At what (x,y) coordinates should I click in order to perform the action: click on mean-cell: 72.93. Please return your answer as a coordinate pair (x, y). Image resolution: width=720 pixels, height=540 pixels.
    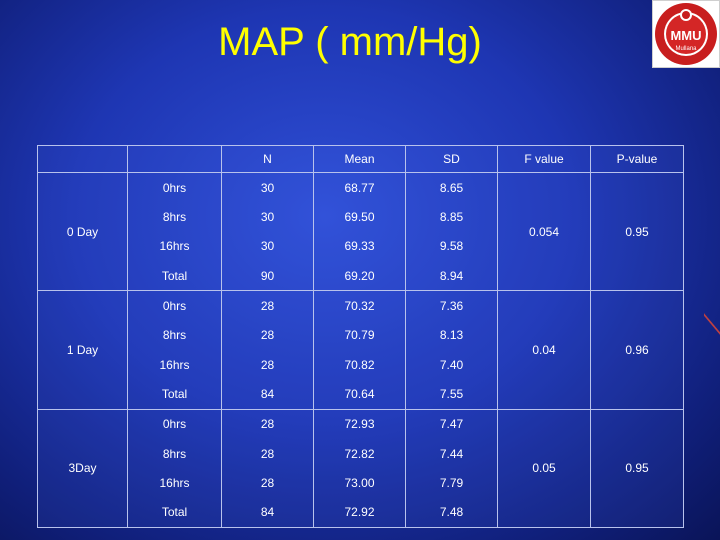
    Looking at the image, I should click on (359, 424).